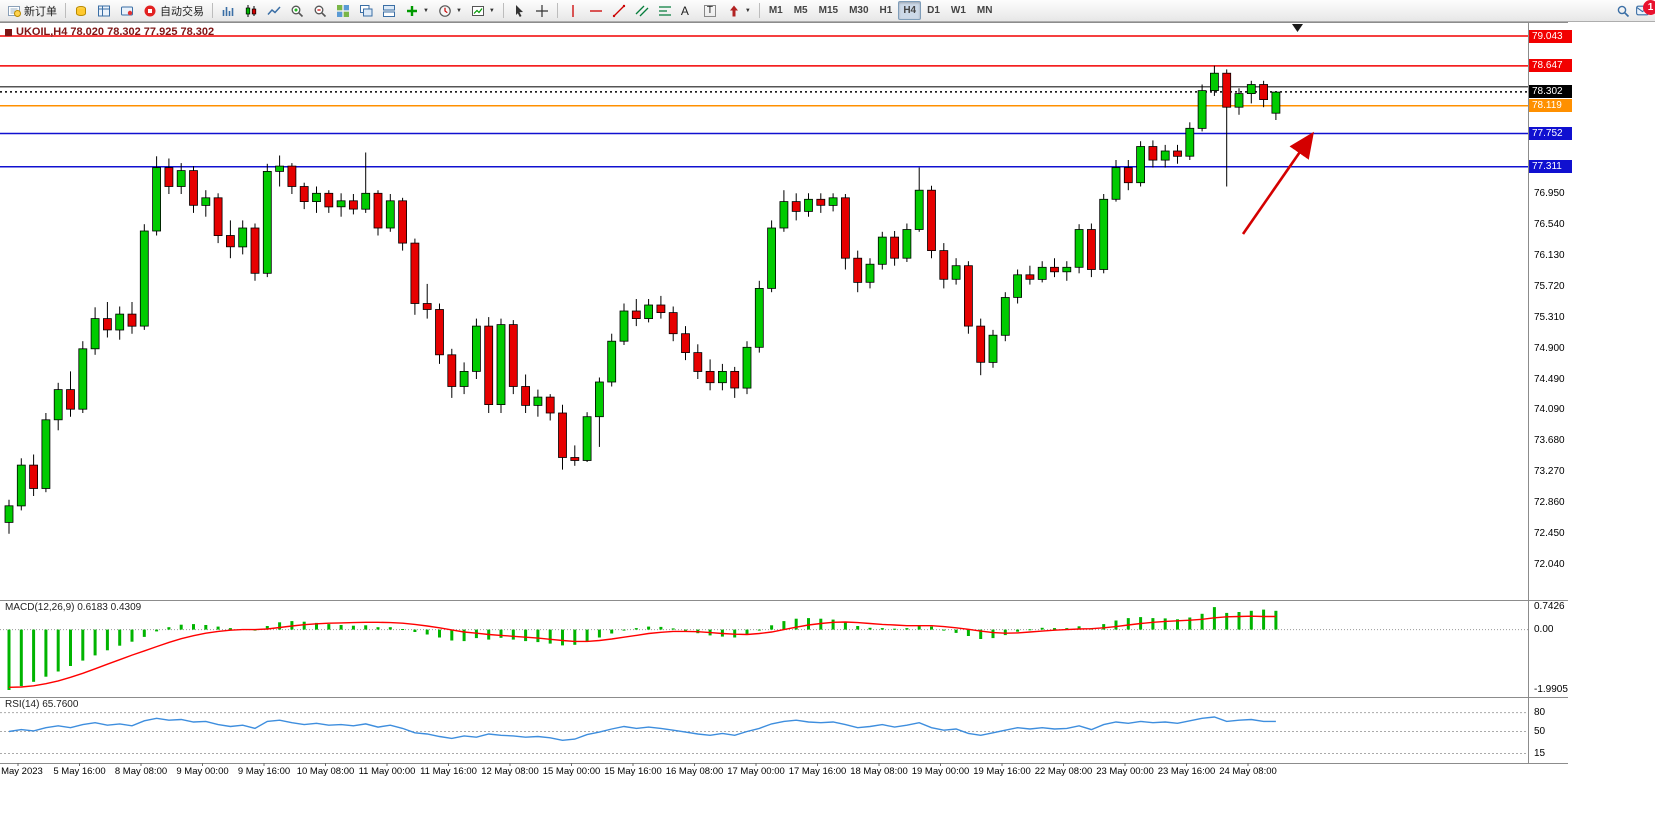 This screenshot has height=827, width=1655. Describe the element at coordinates (1002, 771) in the screenshot. I see `time-tick: 19 May 16:00` at that location.